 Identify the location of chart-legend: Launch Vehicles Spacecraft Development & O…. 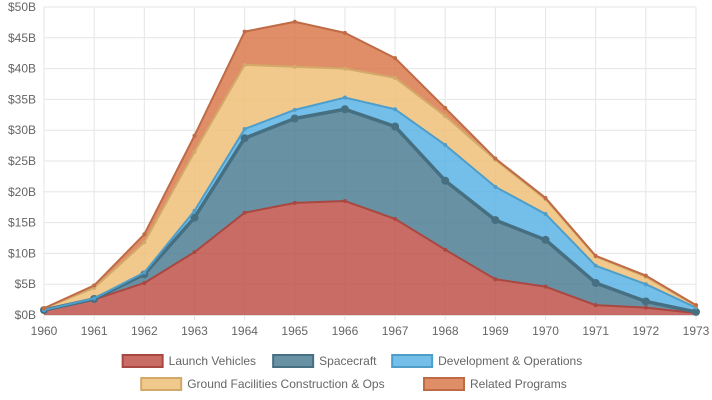
(352, 372).